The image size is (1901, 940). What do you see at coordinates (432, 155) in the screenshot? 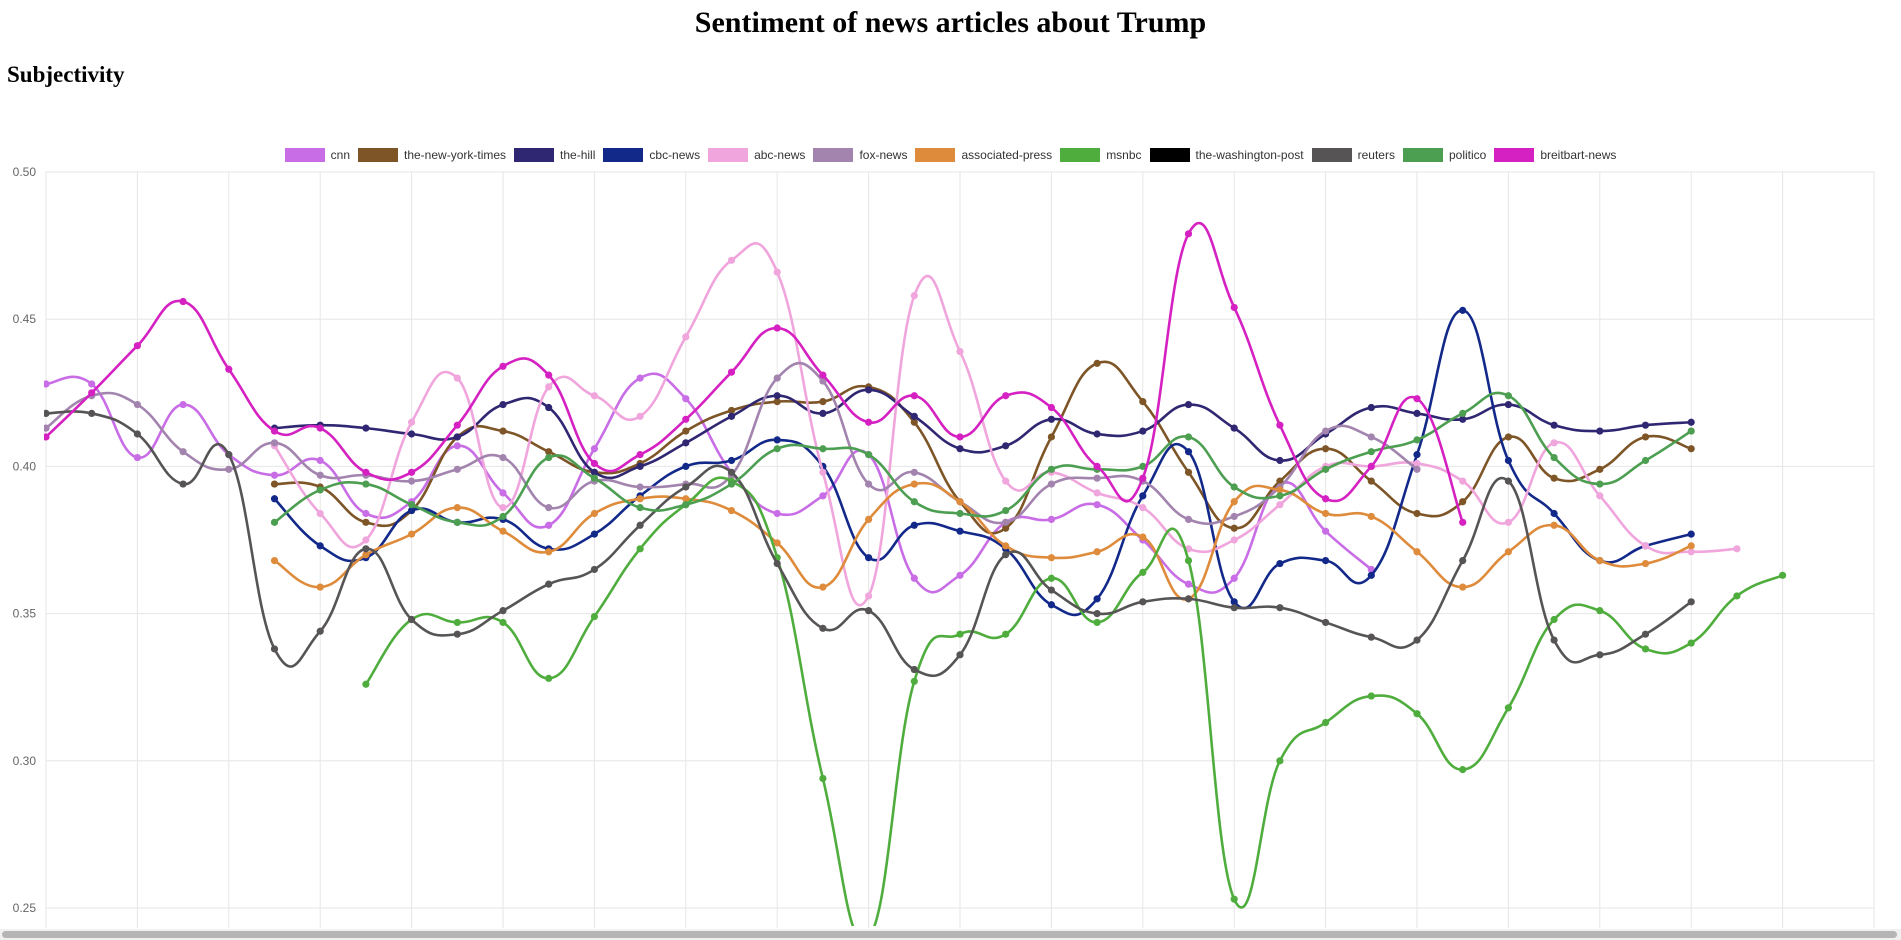
I see `legend-item-the-new-york-times: the-new-york-times` at bounding box center [432, 155].